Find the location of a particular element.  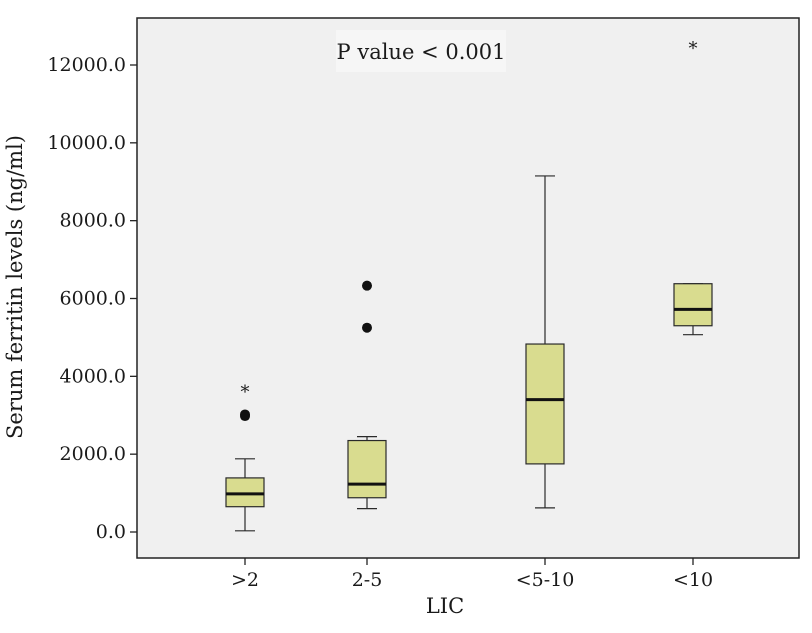

y-axis-title: Serum ferritin levels (ng/ml) is located at coordinates (15, 287).